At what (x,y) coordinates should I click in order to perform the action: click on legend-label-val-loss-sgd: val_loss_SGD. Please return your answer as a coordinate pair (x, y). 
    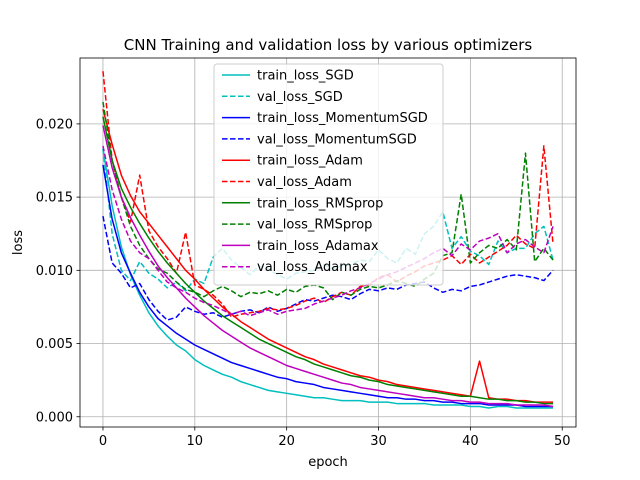
    Looking at the image, I should click on (300, 97).